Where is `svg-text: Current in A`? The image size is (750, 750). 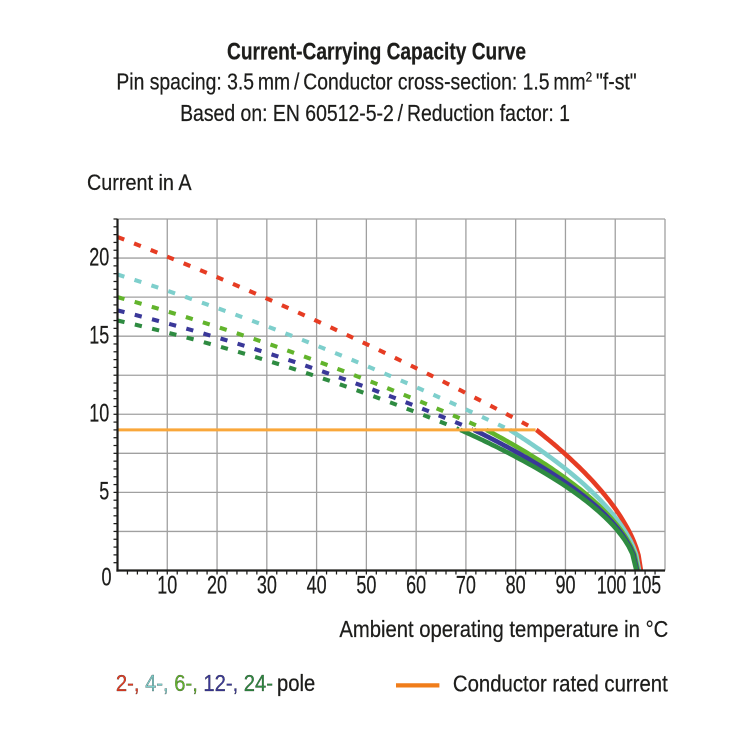
svg-text: Current in A is located at coordinates (139, 183).